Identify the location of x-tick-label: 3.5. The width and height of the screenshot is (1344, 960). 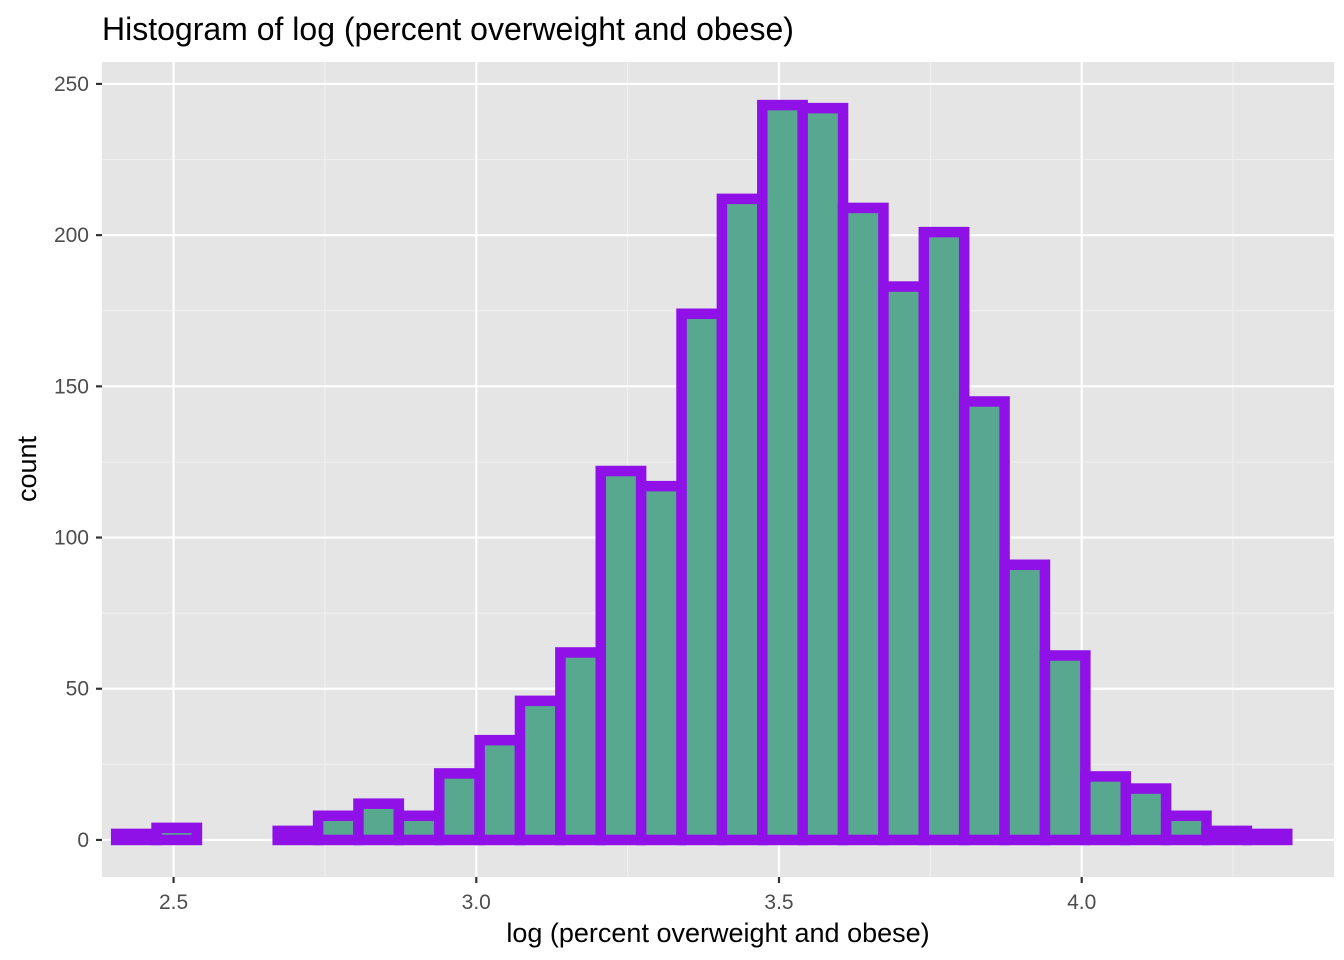
(778, 902).